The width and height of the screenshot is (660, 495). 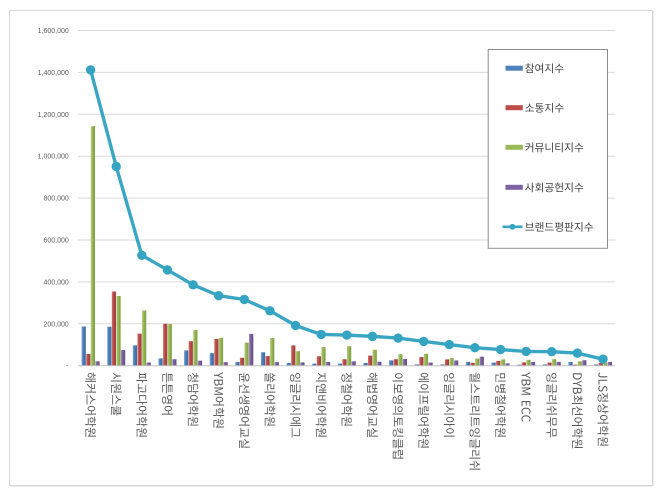 What do you see at coordinates (55, 241) in the screenshot?
I see `svg-text: 600,000` at bounding box center [55, 241].